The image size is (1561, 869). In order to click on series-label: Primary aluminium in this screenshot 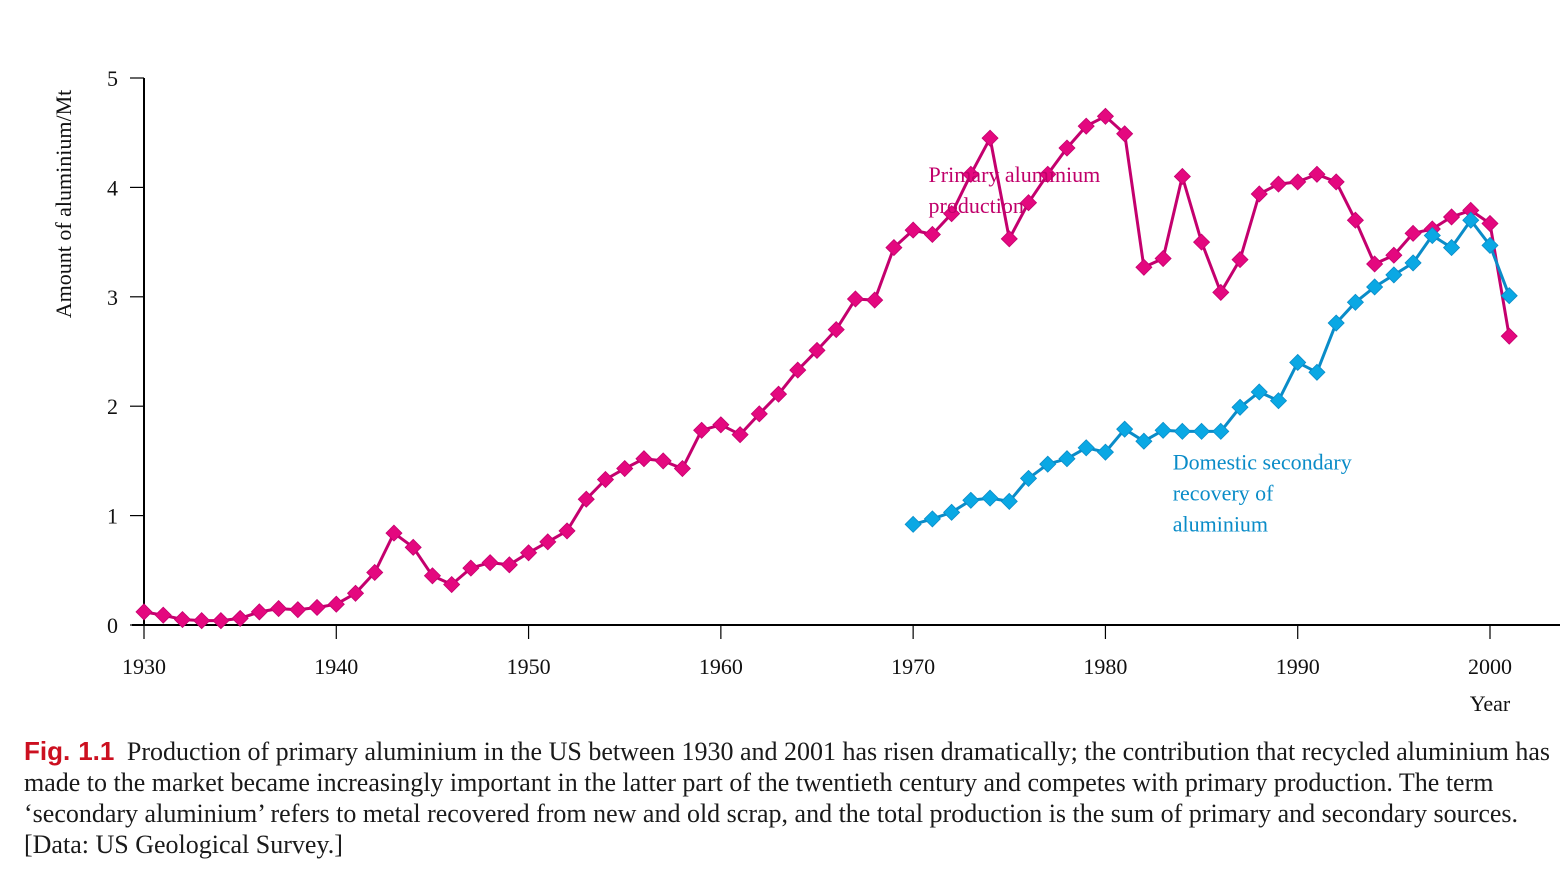, I will do `click(1015, 174)`.